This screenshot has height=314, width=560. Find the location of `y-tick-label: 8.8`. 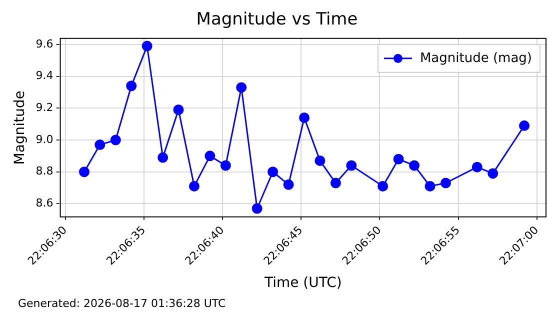

y-tick-label: 8.8 is located at coordinates (45, 171).